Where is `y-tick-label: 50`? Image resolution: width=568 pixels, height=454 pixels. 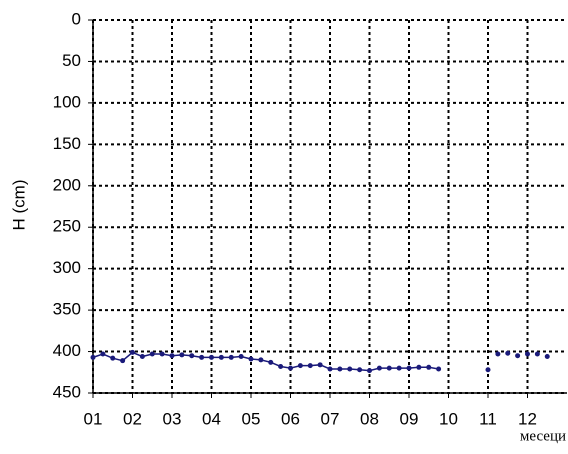
y-tick-label: 50 is located at coordinates (71, 60).